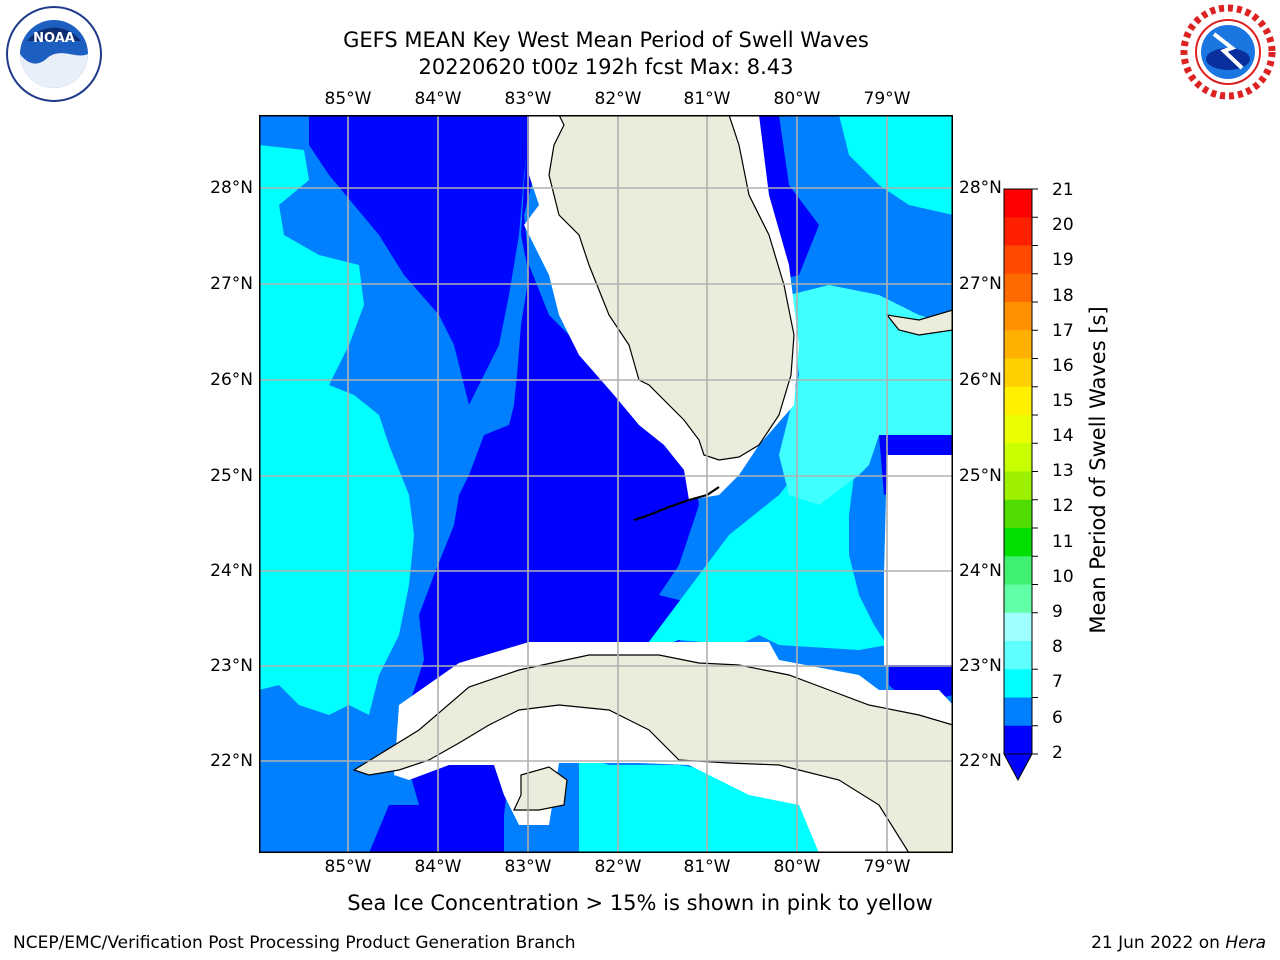 The height and width of the screenshot is (960, 1280). I want to click on footer-date-text: 21 Jun 2022 on, so click(1155, 943).